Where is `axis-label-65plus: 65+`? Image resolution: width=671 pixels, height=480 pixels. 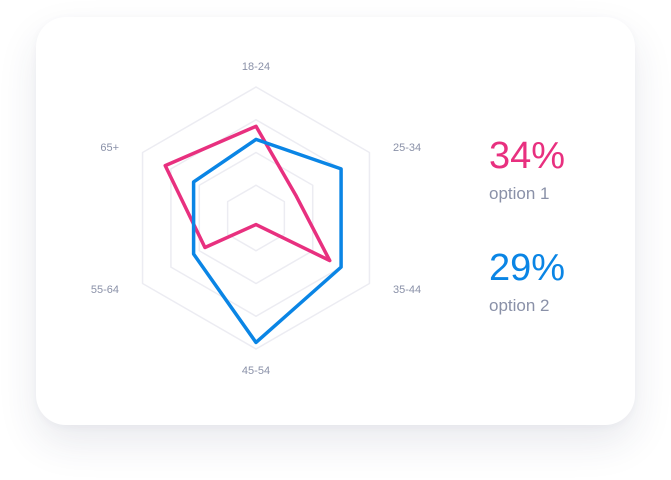
axis-label-65plus: 65+ is located at coordinates (109, 148).